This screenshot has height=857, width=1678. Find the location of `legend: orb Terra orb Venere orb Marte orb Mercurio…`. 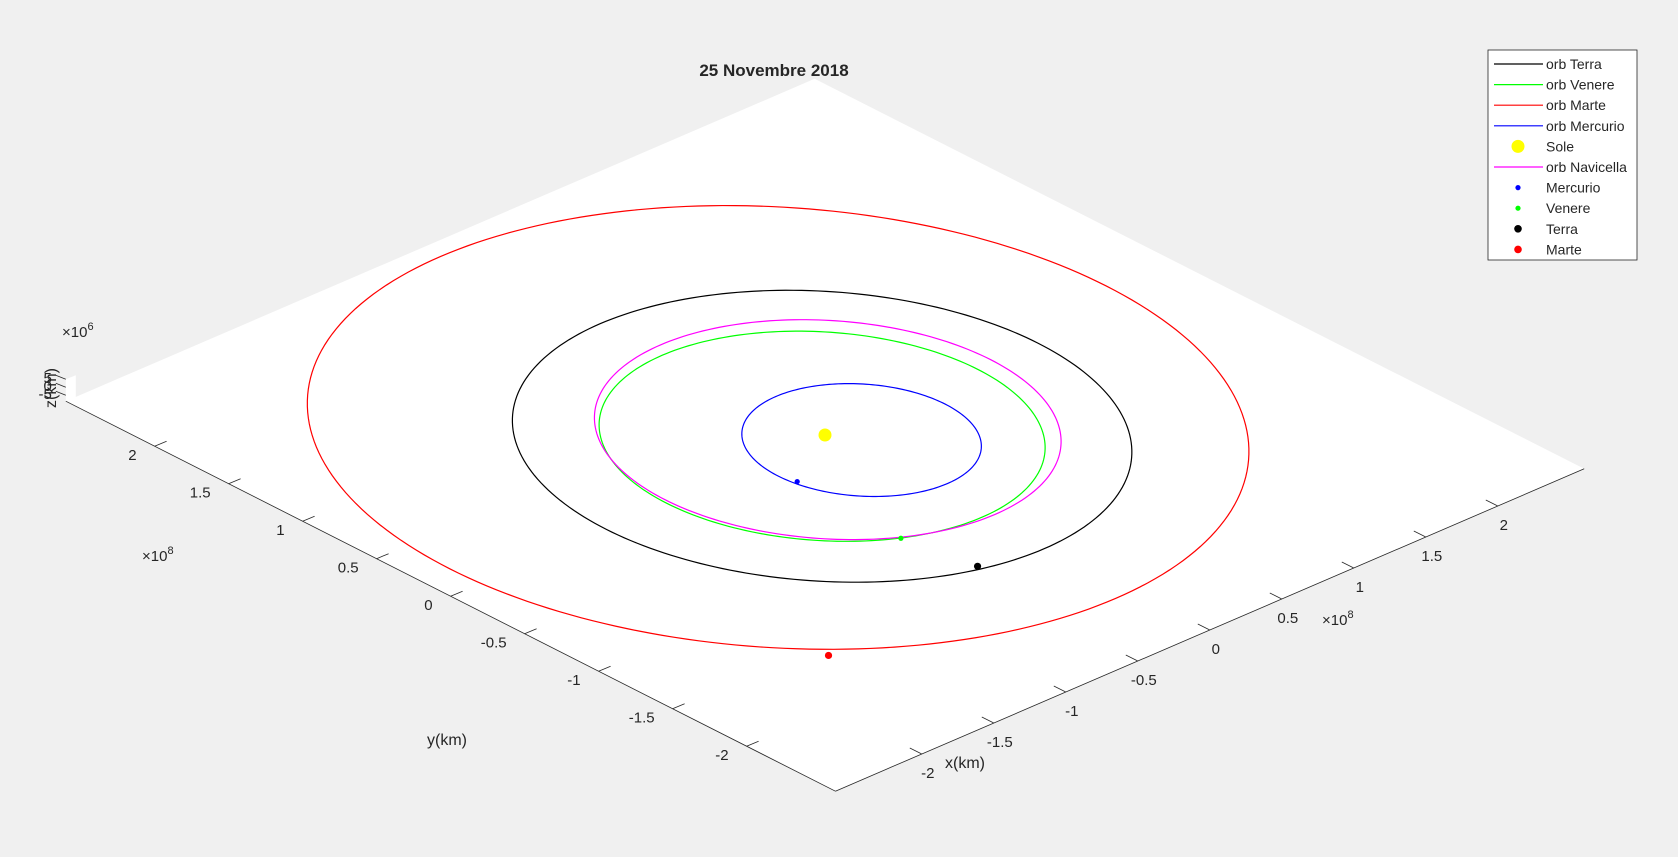

legend: orb Terra orb Venere orb Marte orb Mercurio… is located at coordinates (1562, 155).